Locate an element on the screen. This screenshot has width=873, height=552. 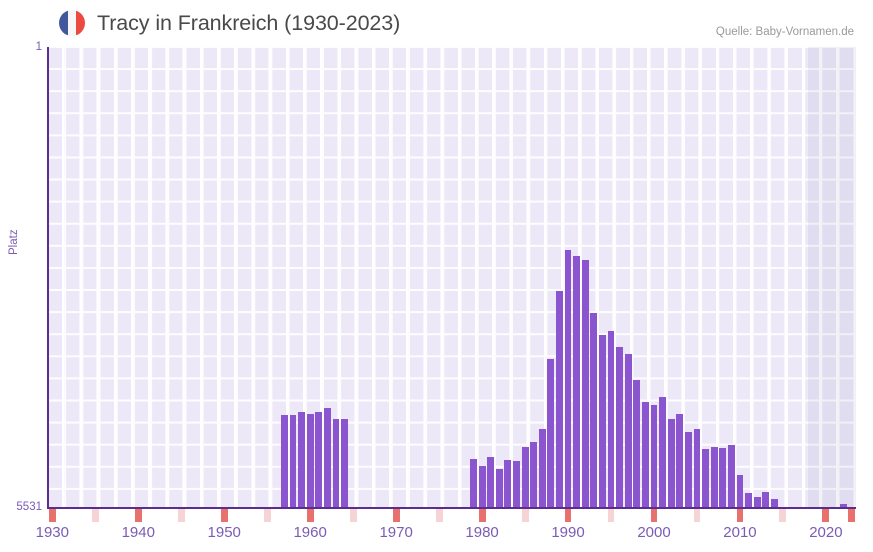
x-axis-marker-strip is located at coordinates (452, 515).